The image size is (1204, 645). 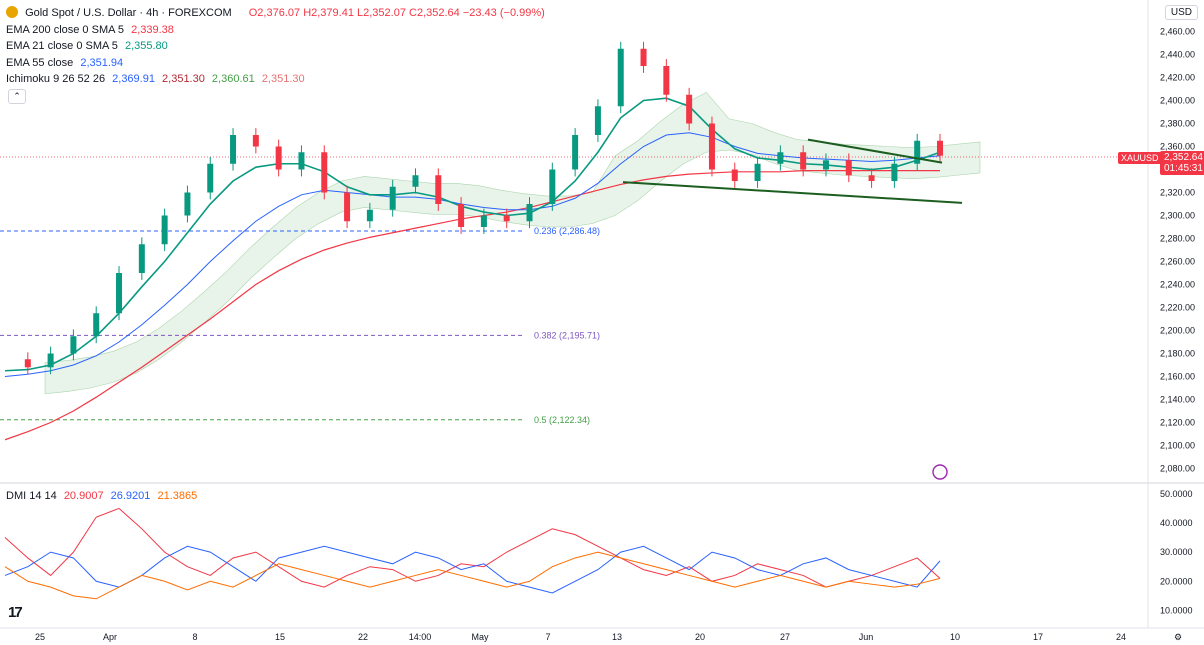 I want to click on price-tick-label: 2,460.00, so click(x=1177, y=32).